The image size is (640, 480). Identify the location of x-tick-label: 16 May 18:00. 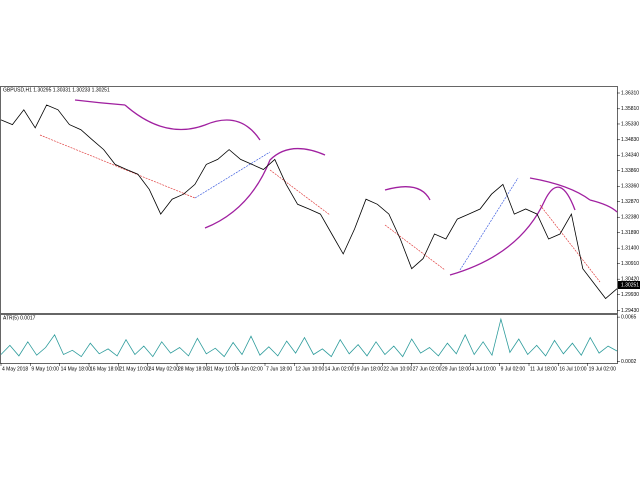
(105, 369).